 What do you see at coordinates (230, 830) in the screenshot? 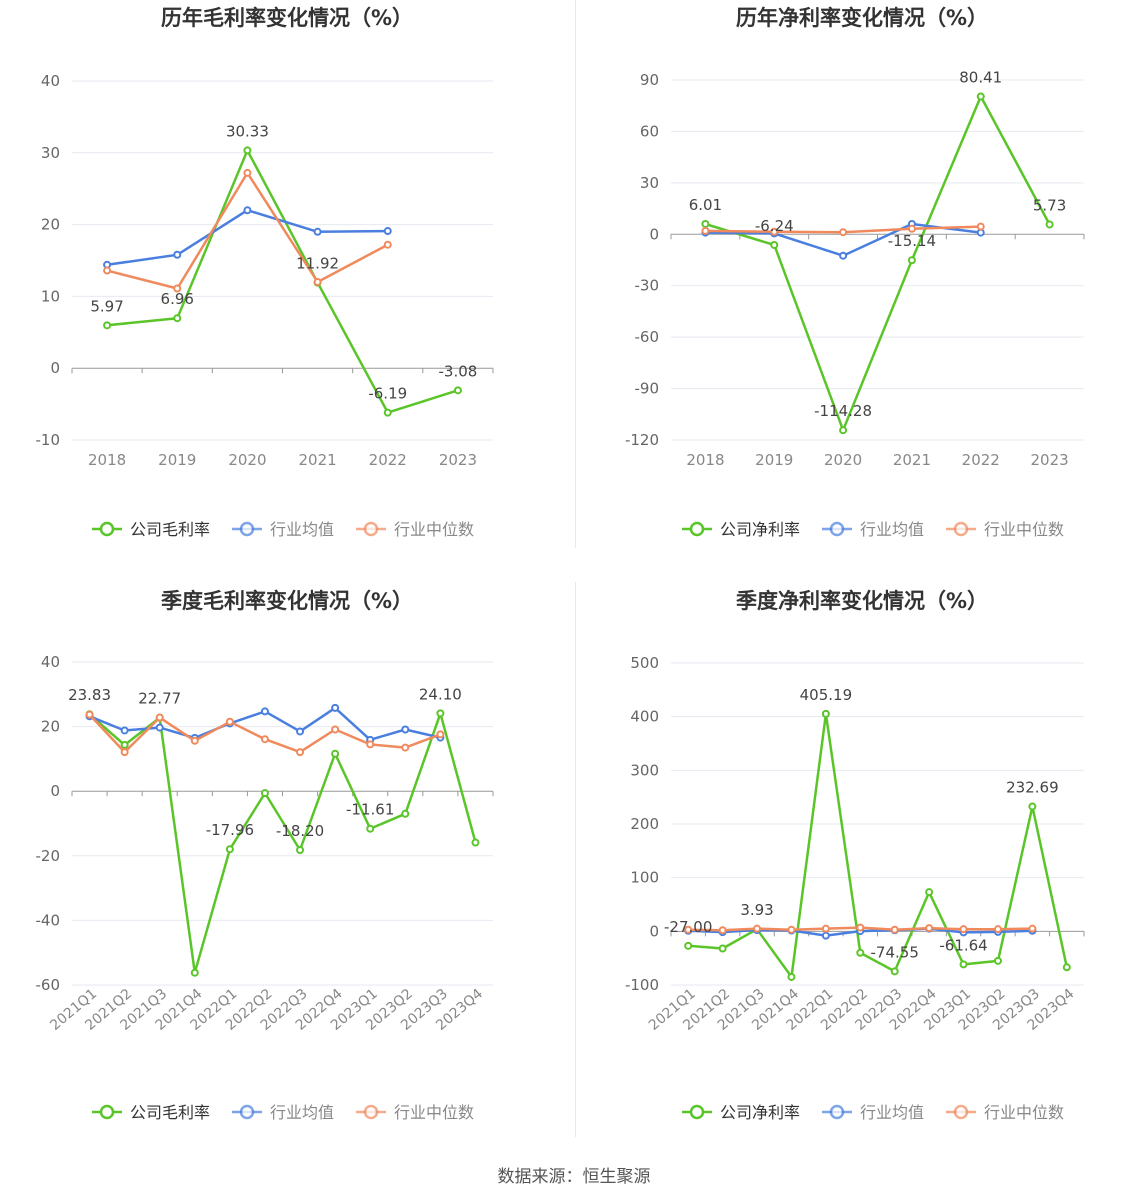
I see `data-label: -17.96` at bounding box center [230, 830].